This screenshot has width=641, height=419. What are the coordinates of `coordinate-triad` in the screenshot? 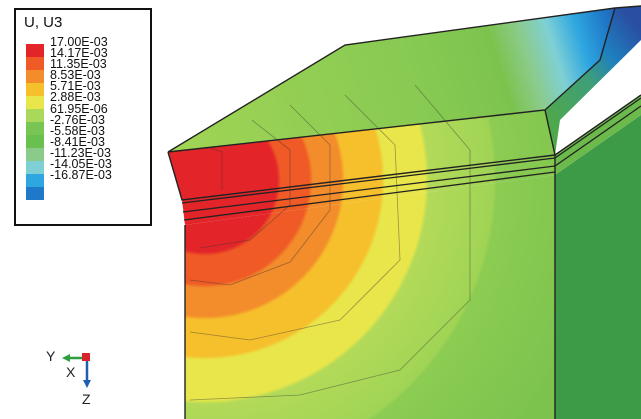 It's located at (76, 370).